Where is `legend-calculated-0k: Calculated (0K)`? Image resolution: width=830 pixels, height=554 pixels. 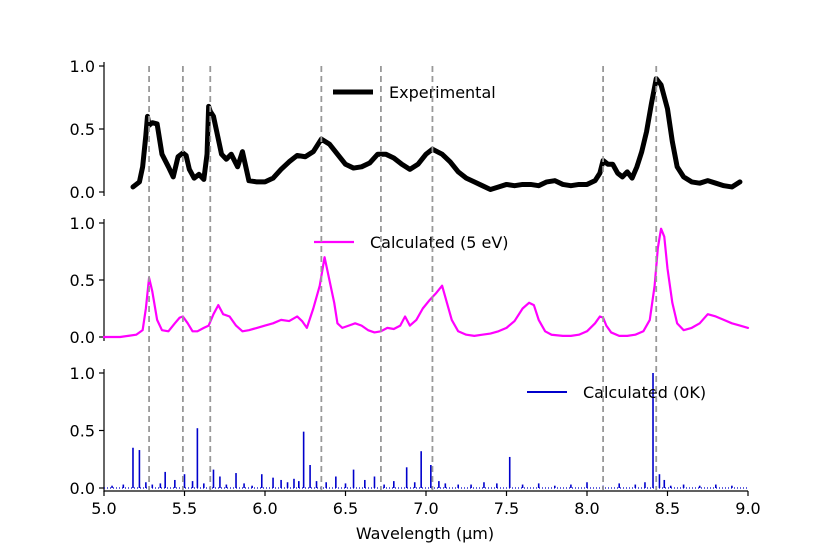
legend-calculated-0k: Calculated (0K) is located at coordinates (616, 392).